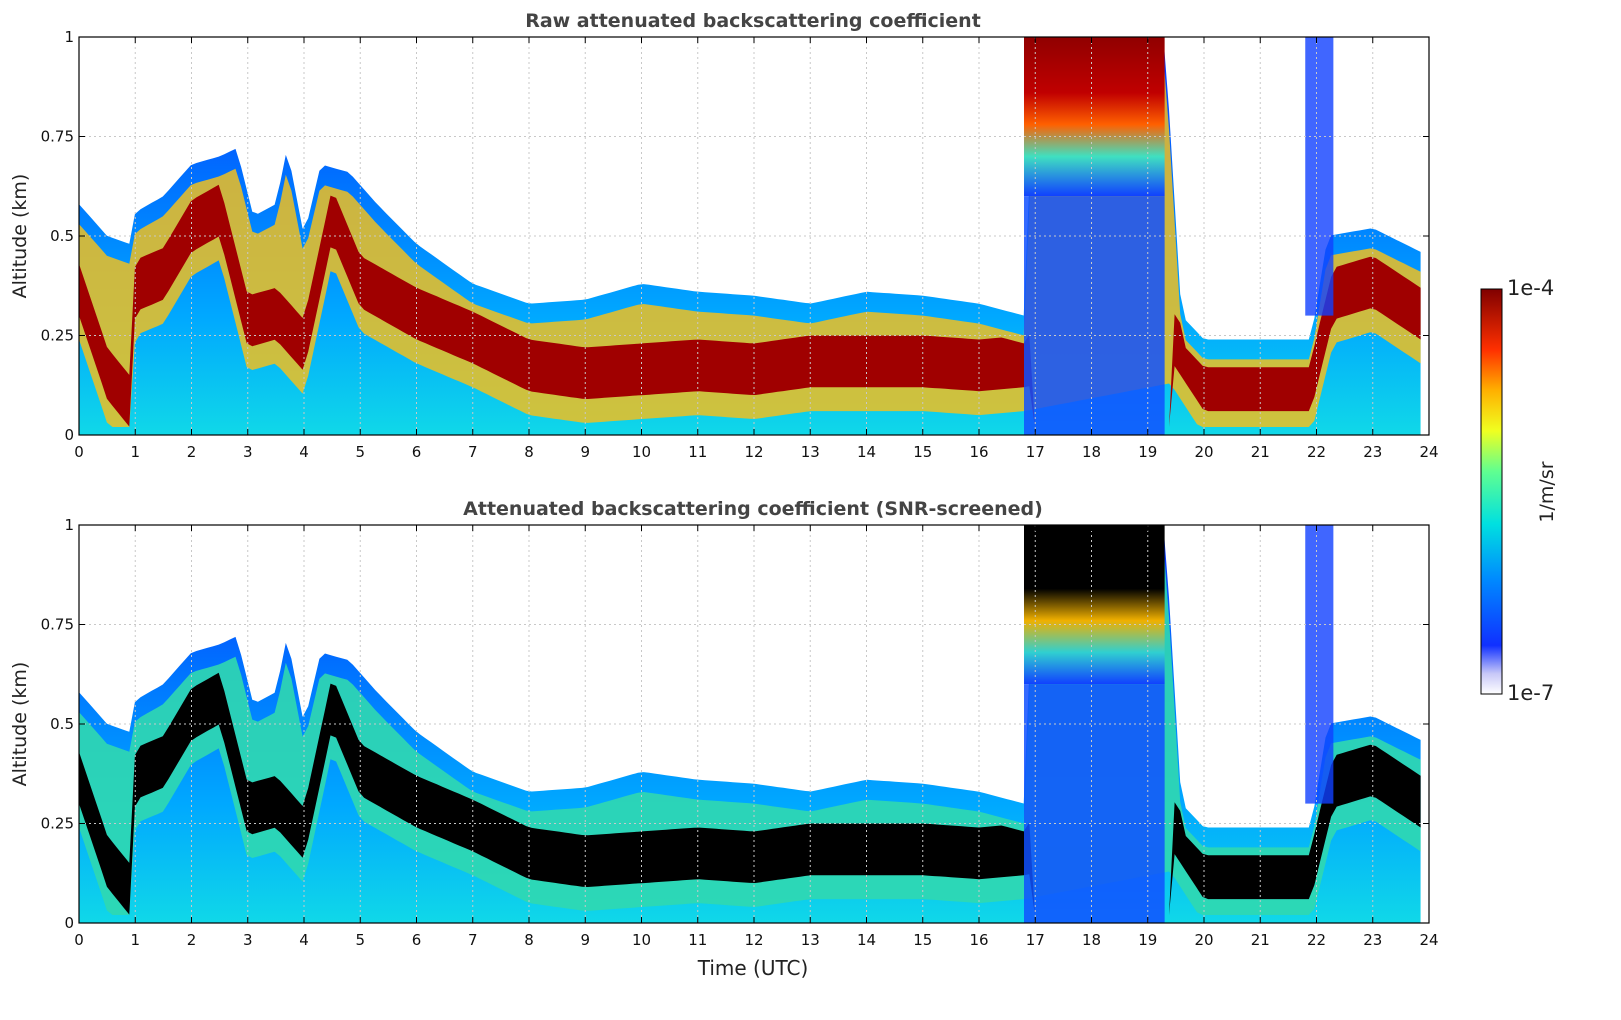  What do you see at coordinates (1530, 288) in the screenshot?
I see `colorbar-max-label: 1e-4` at bounding box center [1530, 288].